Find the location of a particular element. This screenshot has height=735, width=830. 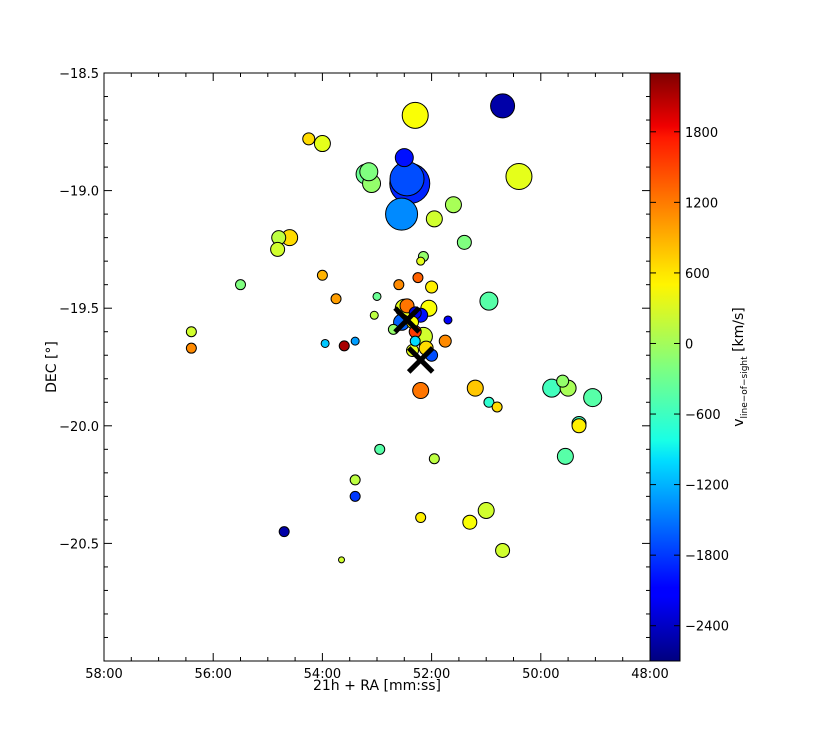

colorbar-tick-label: −600 is located at coordinates (703, 415).